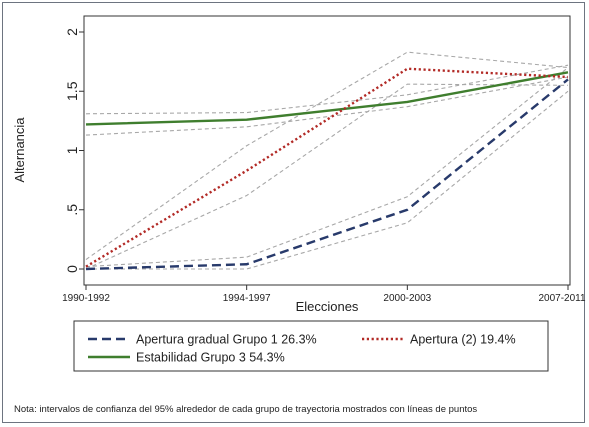  I want to click on y-tick-label: .5, so click(72, 210).